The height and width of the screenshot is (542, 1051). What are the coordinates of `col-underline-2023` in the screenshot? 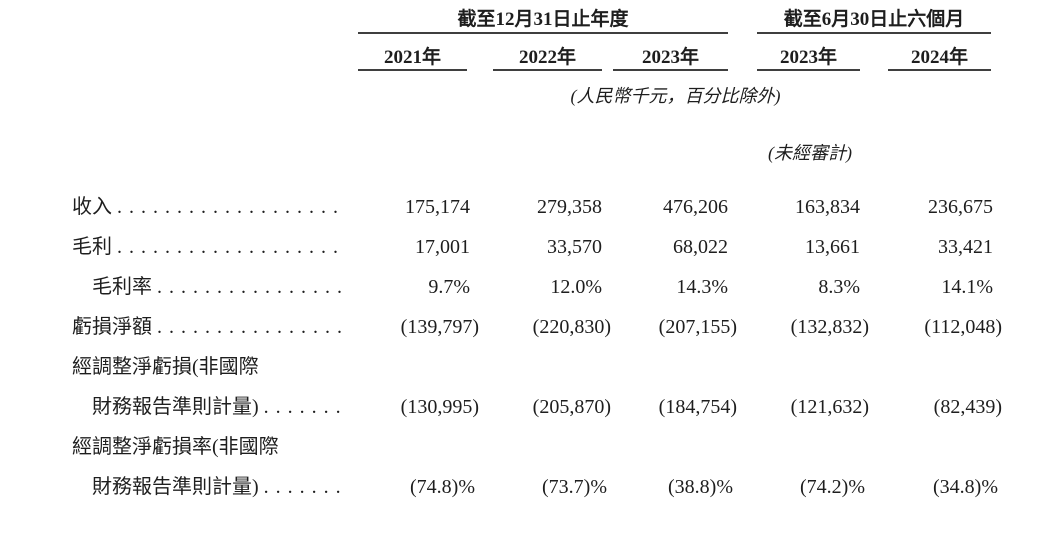 It's located at (670, 70).